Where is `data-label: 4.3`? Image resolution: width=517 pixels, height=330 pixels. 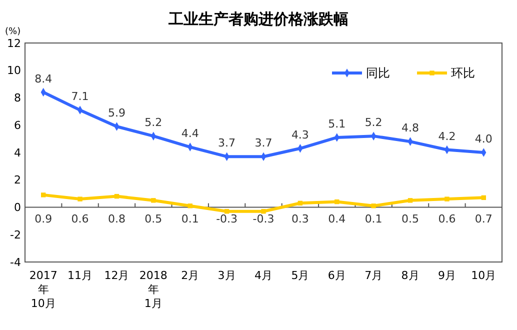 data-label: 4.3 is located at coordinates (300, 135).